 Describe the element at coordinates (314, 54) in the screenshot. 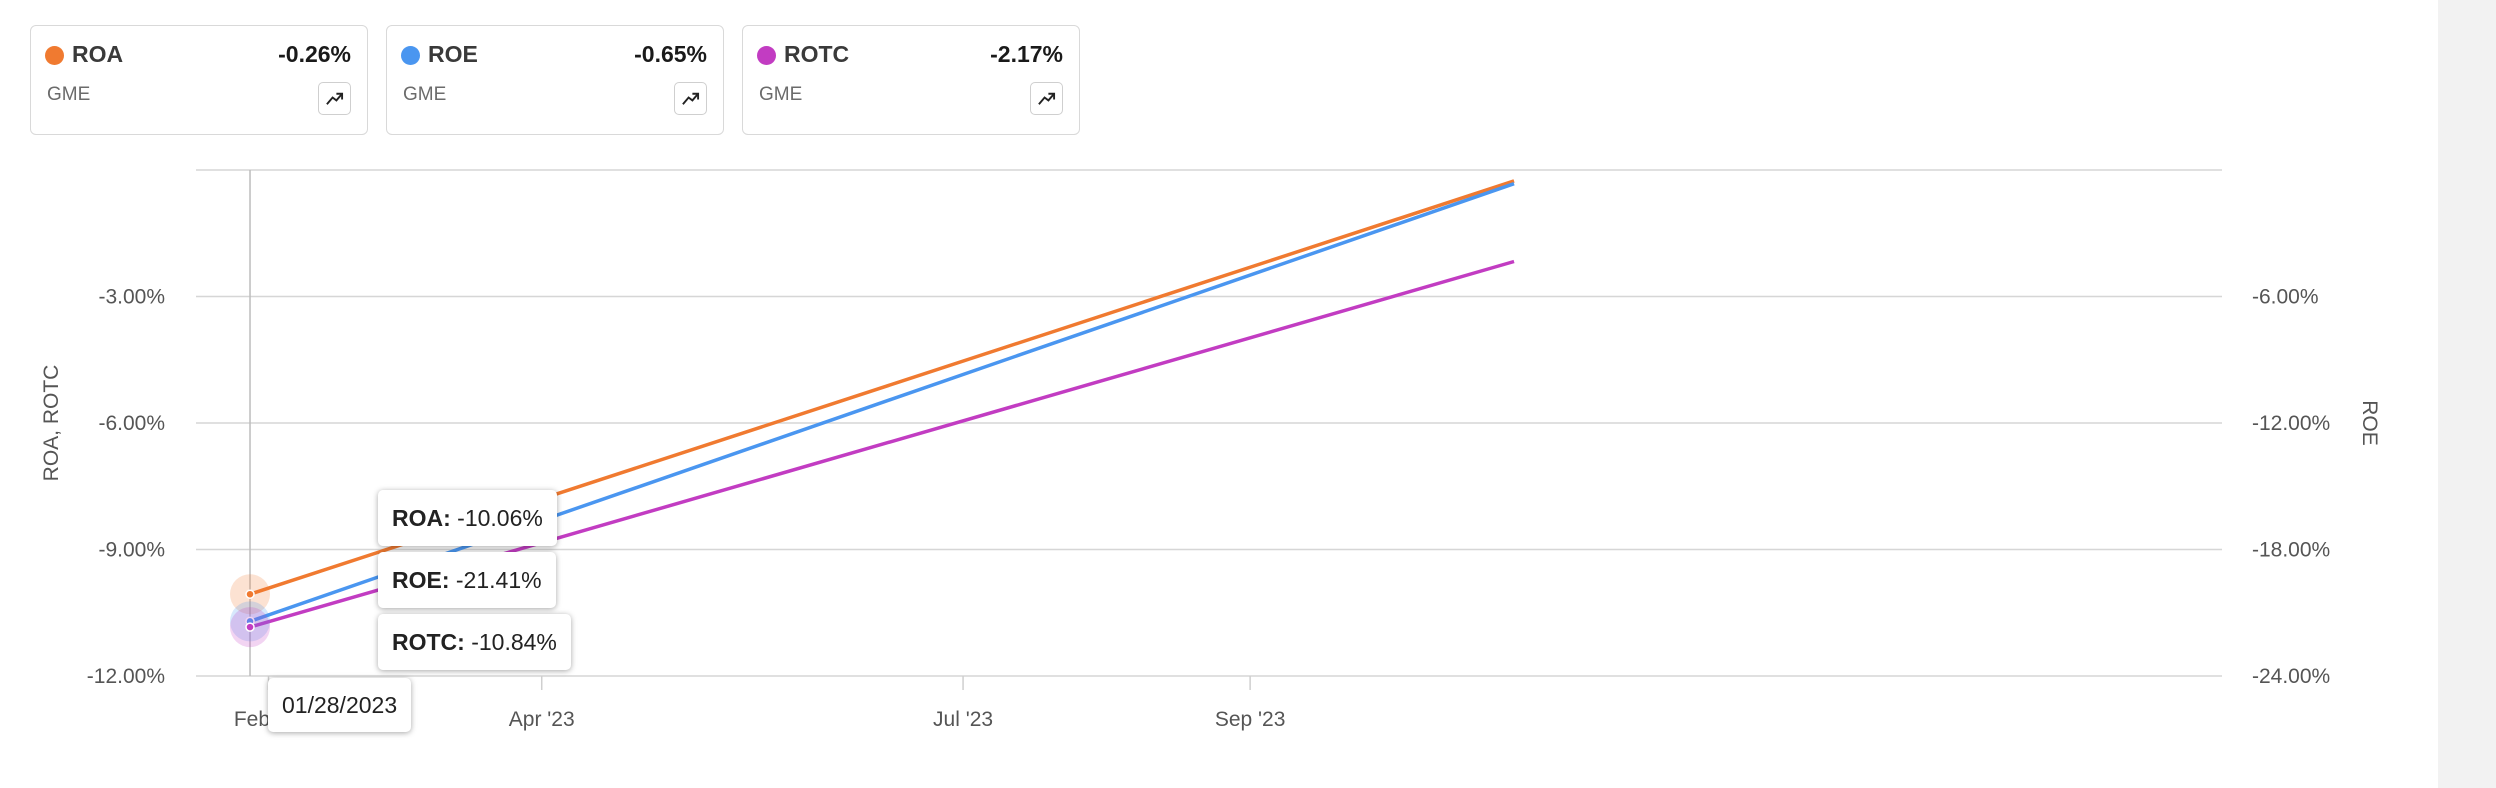

I see `card-roa-value: -0.26%` at that location.